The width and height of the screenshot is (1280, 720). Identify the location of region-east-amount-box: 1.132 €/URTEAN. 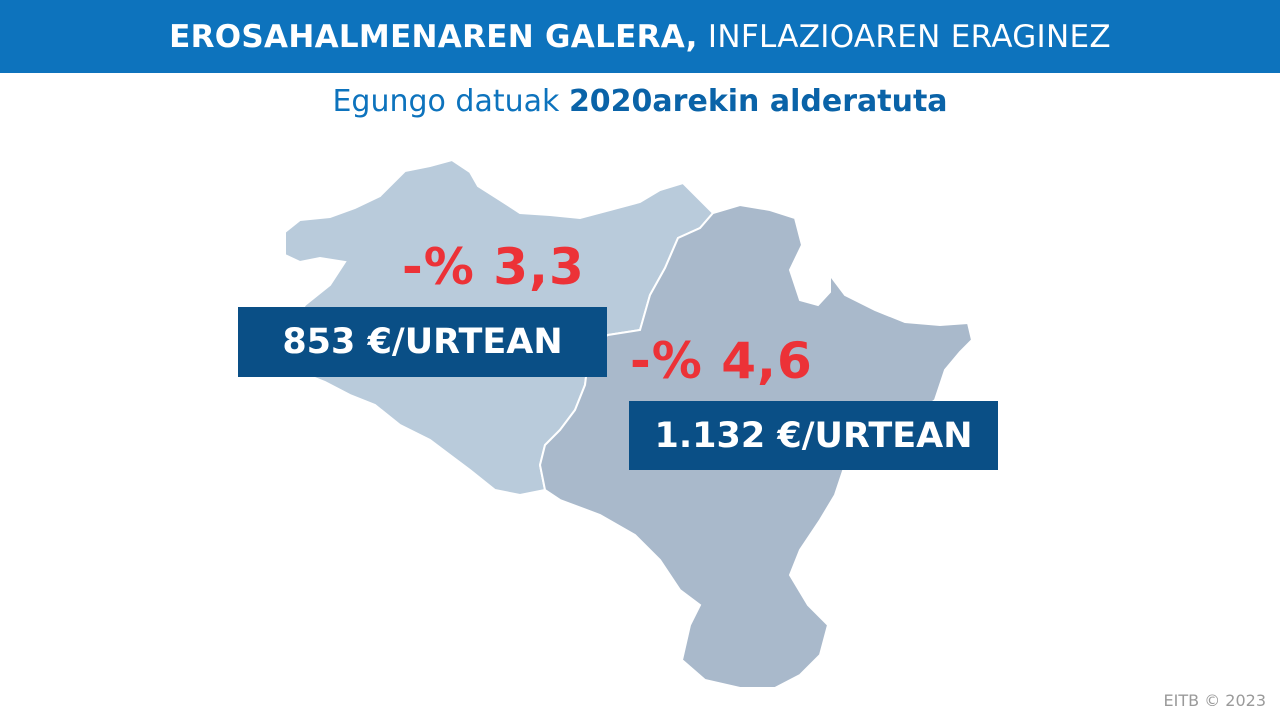
(813, 435).